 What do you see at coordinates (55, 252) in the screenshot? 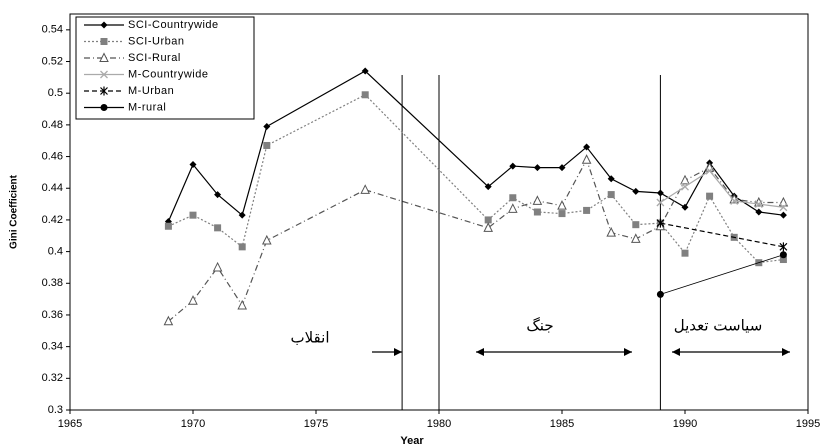
I see `y-tick-label: 0.4` at bounding box center [55, 252].